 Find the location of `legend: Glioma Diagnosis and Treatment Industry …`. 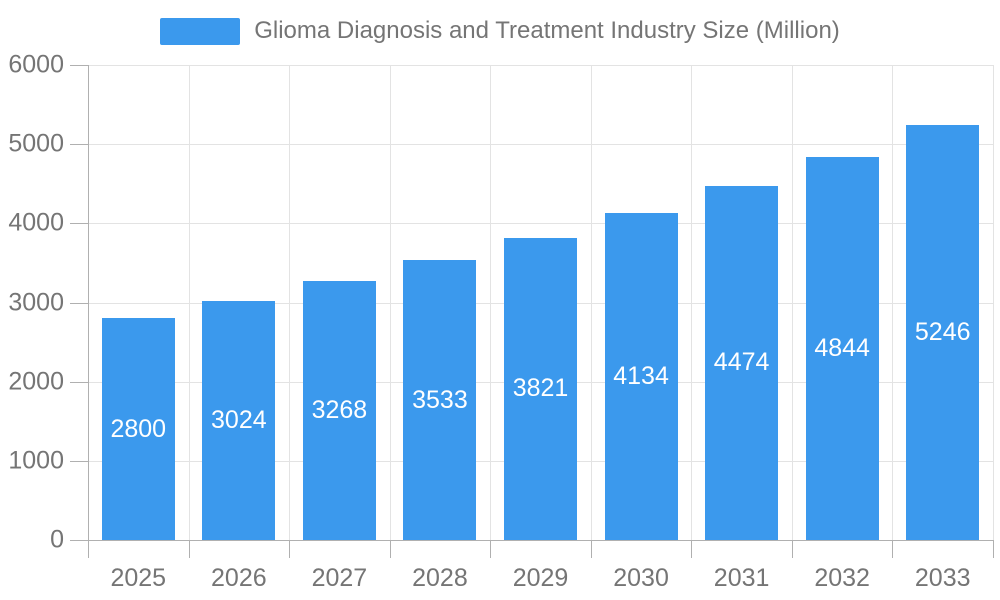

legend: Glioma Diagnosis and Treatment Industry … is located at coordinates (500, 31).